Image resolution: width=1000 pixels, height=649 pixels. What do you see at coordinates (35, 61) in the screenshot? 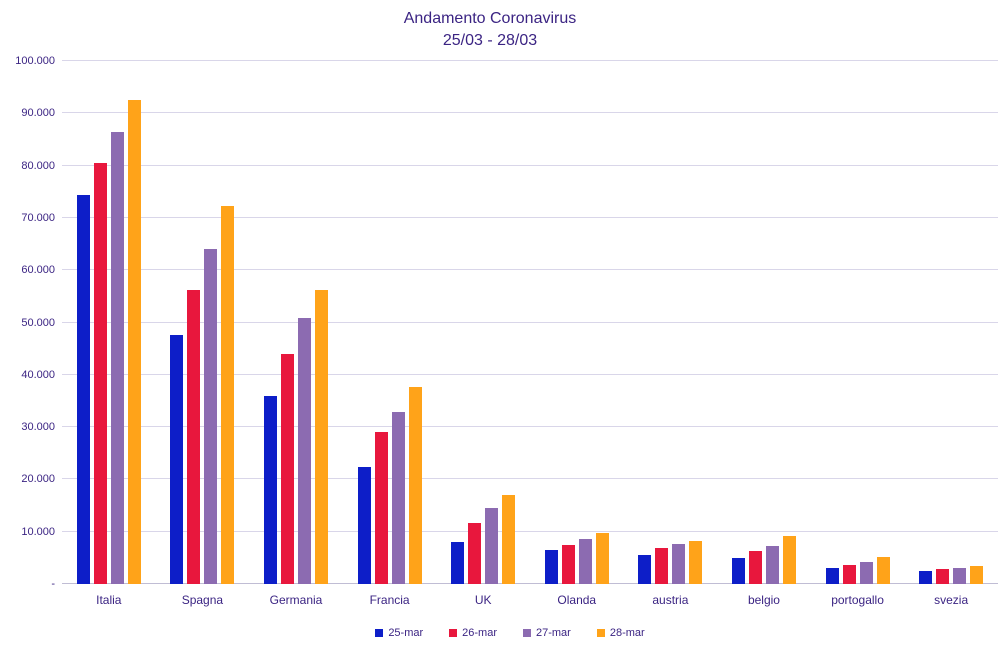
I see `y-axis-tick-label: 100.000` at bounding box center [35, 61].